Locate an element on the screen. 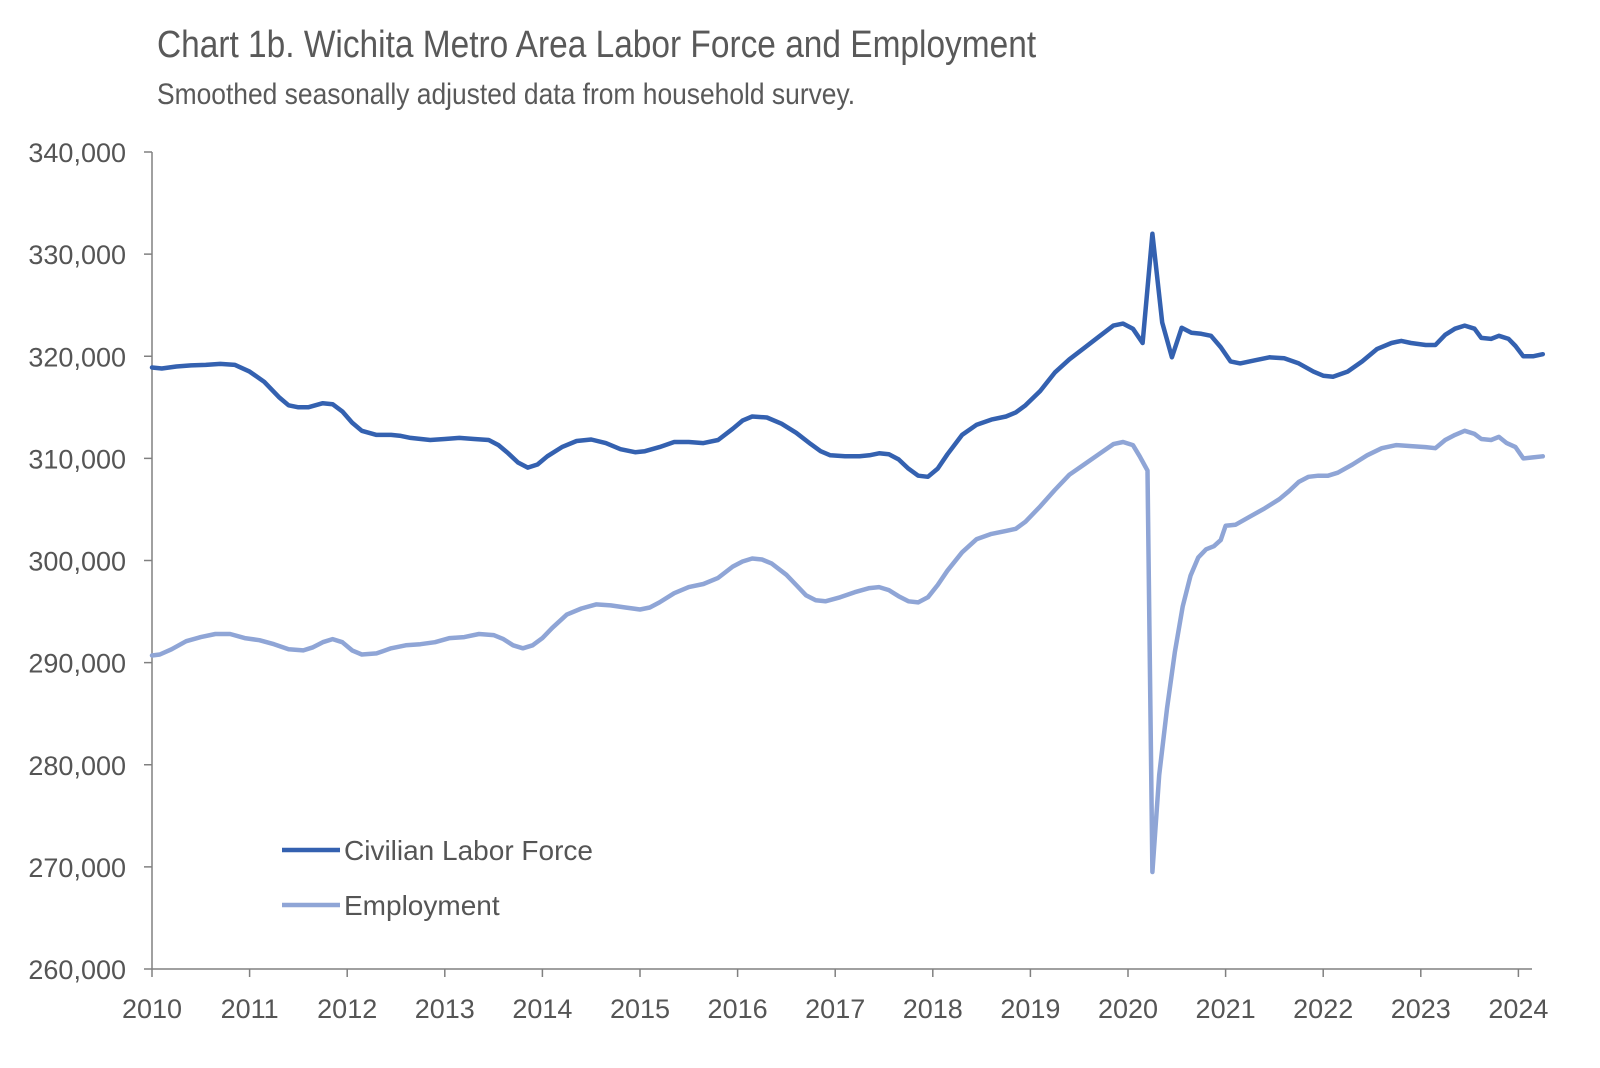 The image size is (1600, 1068). y-tick-label: 310,000 is located at coordinates (77, 459).